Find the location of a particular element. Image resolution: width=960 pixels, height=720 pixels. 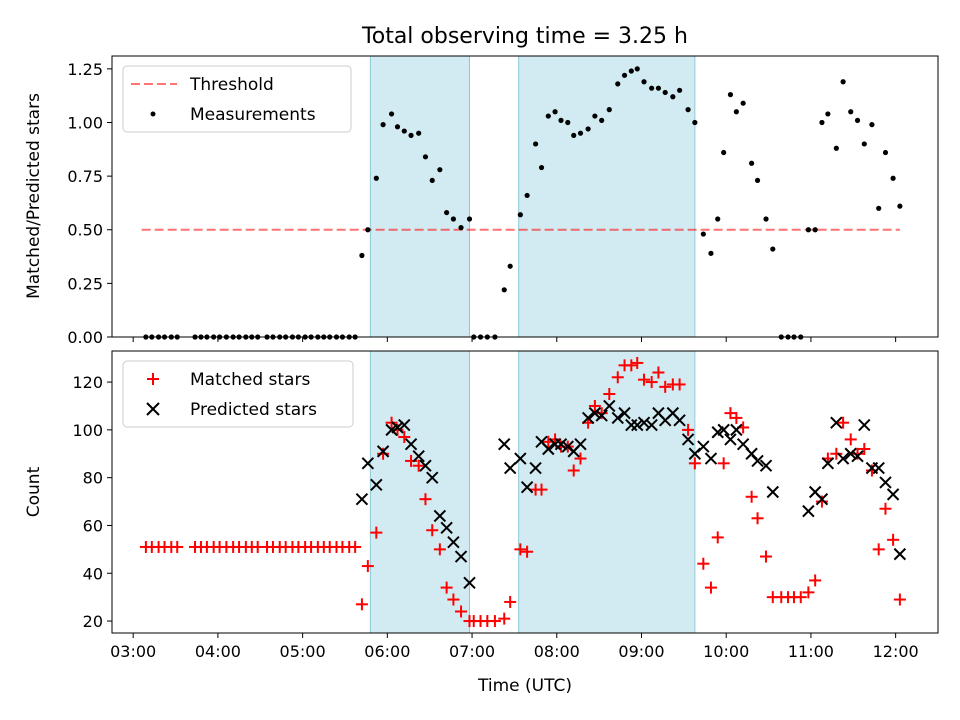

x-tick-label: 03:00 is located at coordinates (133, 651).